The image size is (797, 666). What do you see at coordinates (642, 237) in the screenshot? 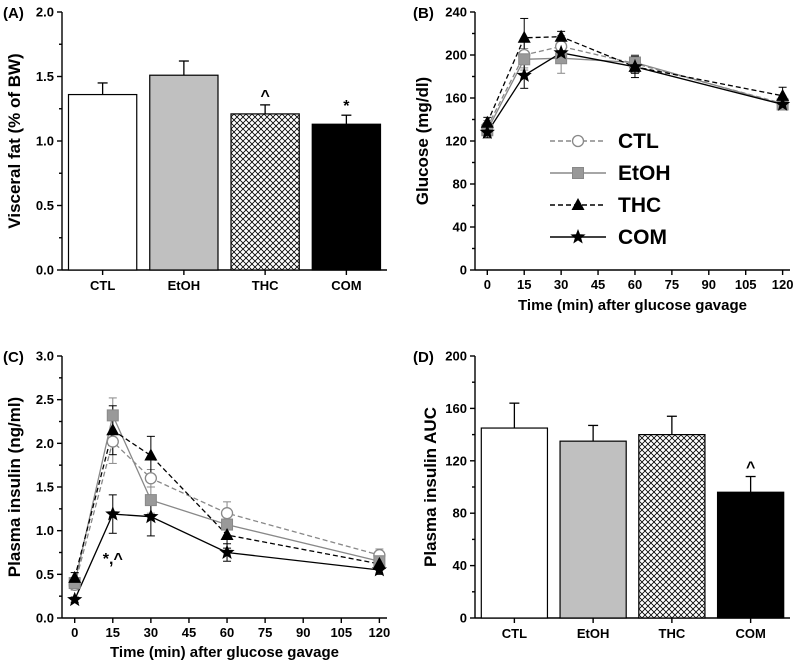
I see `legend-label-com: COM` at bounding box center [642, 237].